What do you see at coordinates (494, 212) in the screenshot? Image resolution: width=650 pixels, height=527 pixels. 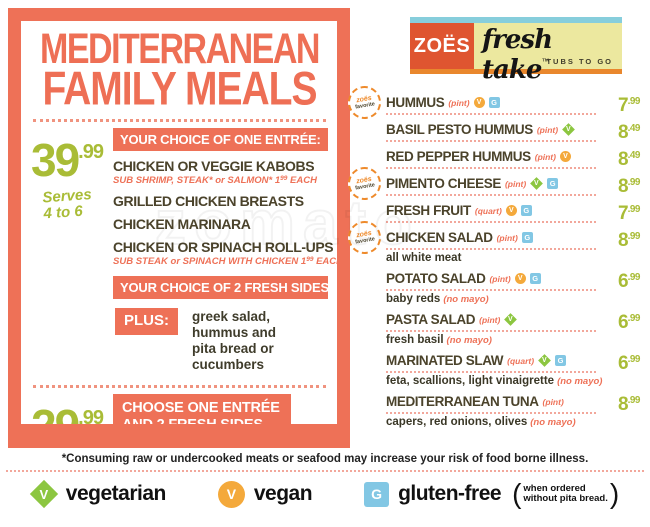 I see `menu-item-fresh-fruit: FRESH FRUIT (quart) V G 7.99` at bounding box center [494, 212].